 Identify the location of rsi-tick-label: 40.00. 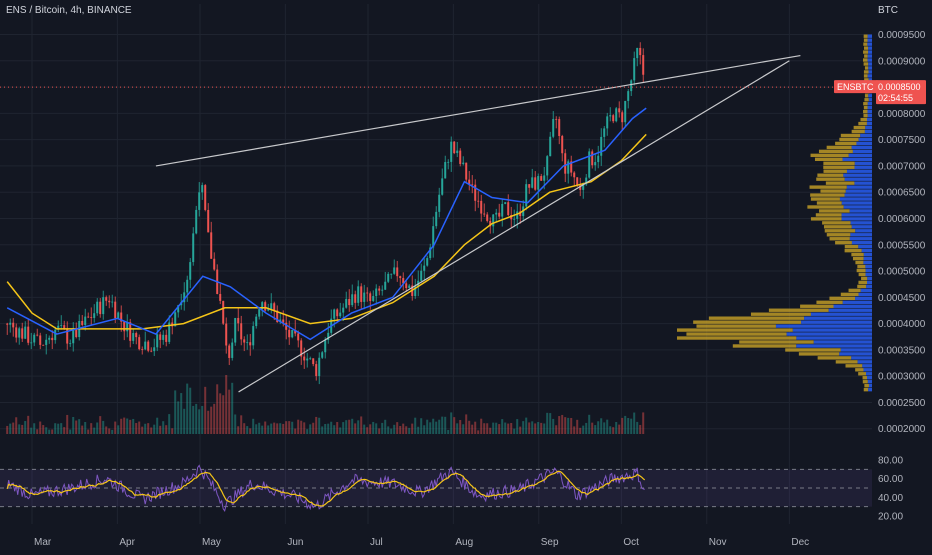
(890, 498).